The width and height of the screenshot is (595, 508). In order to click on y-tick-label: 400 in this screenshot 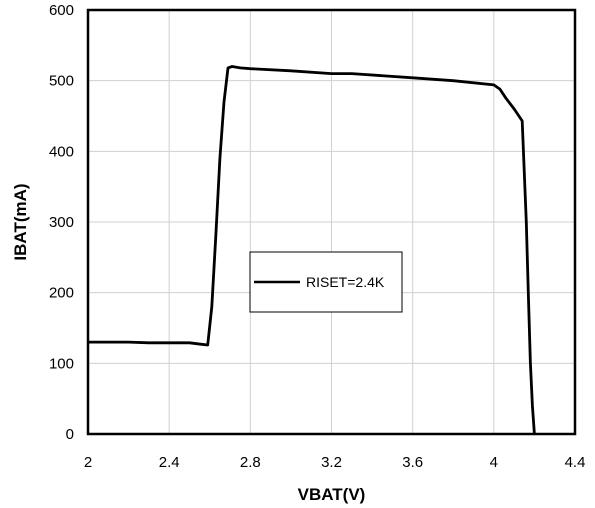, I will do `click(61, 151)`.